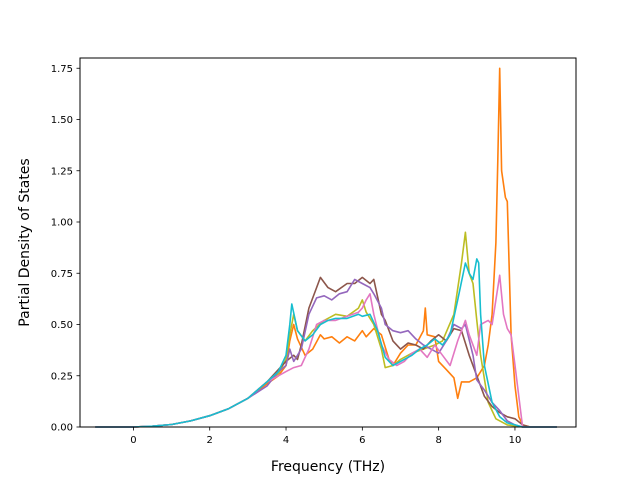  Describe the element at coordinates (65, 249) in the screenshot. I see `y-axis-ticks: 0.00 0.25 0.50 0.75 1.00 1.25 1.50 1.75` at that location.